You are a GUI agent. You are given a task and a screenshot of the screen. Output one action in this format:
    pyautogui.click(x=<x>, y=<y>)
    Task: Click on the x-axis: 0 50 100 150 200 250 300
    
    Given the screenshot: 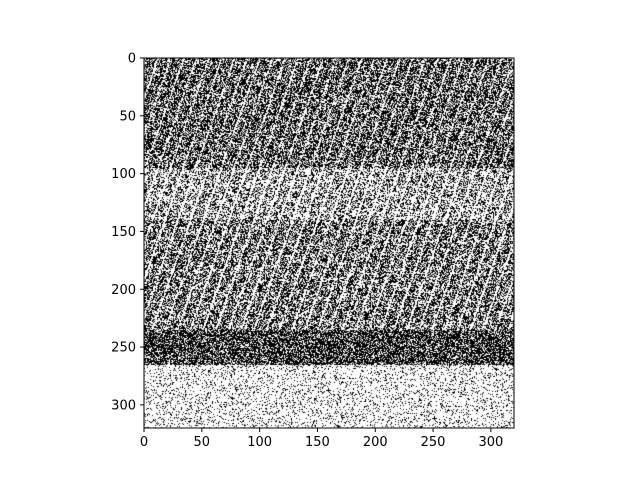 What is the action you would take?
    pyautogui.click(x=321, y=439)
    